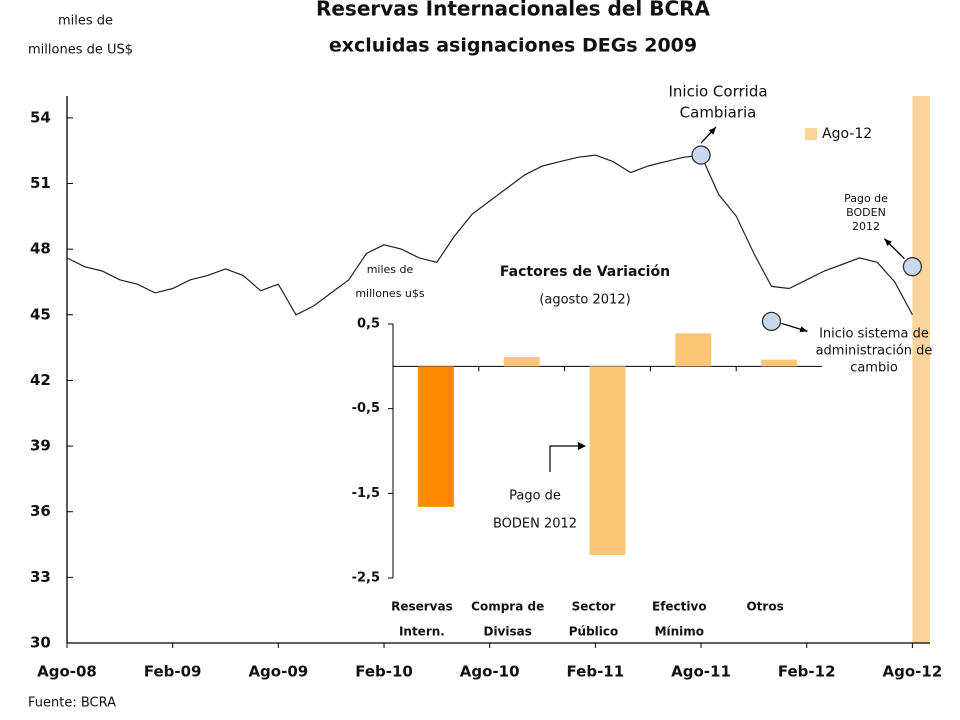  What do you see at coordinates (566, 458) in the screenshot?
I see `inset-arrow` at bounding box center [566, 458].